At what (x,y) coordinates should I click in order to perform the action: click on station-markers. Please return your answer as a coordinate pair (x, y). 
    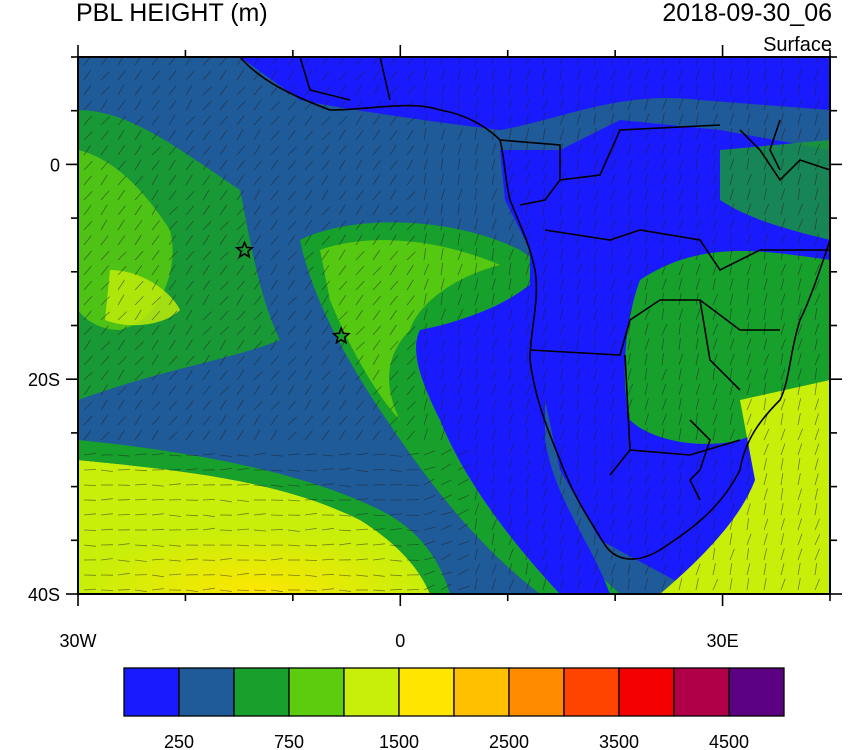
    Looking at the image, I should click on (292, 292).